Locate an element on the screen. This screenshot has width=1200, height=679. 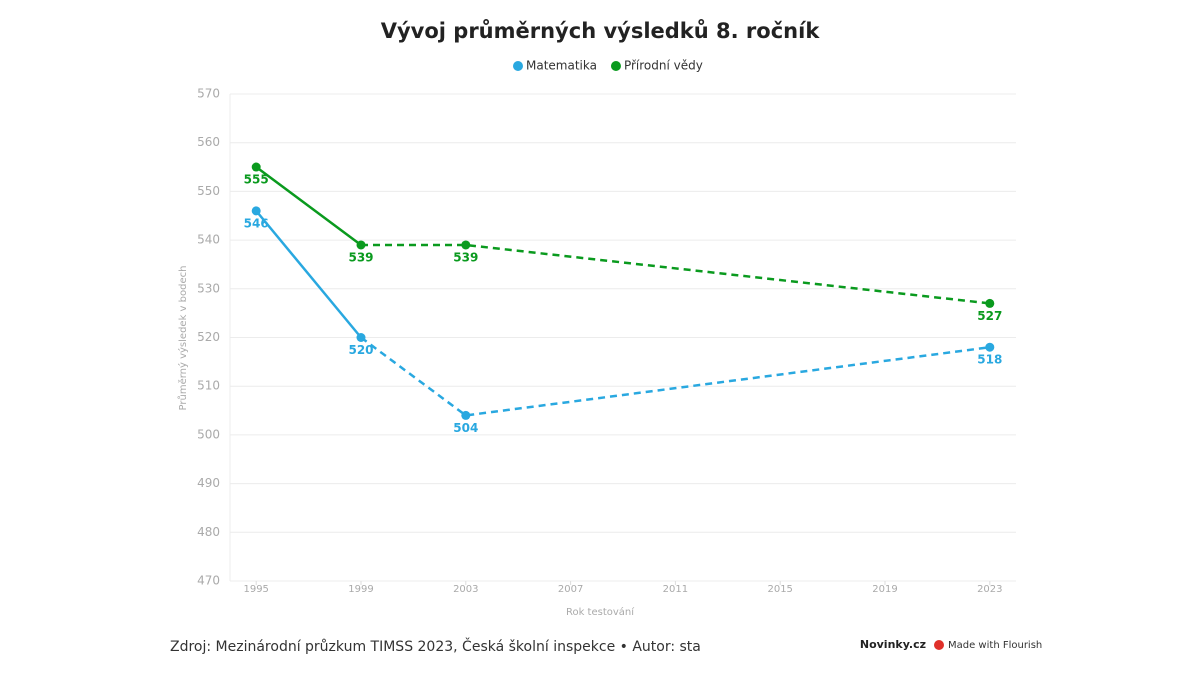
x-tick-label: 2003 is located at coordinates (465, 589).